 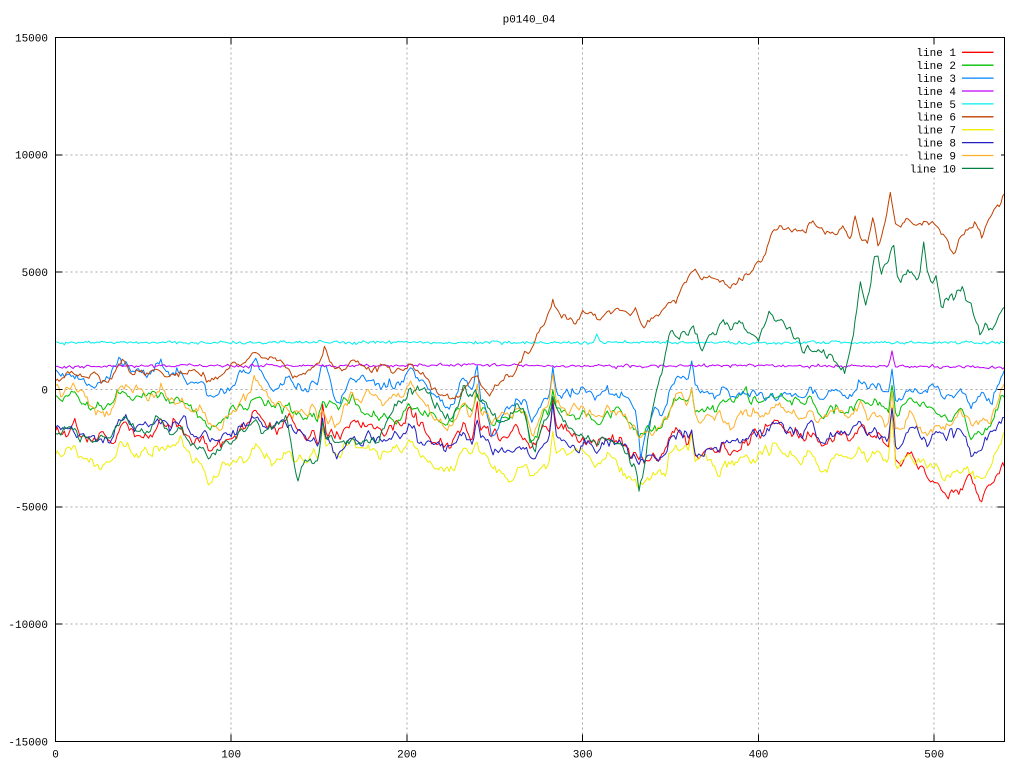 I want to click on svg-text: line 4, so click(x=936, y=93).